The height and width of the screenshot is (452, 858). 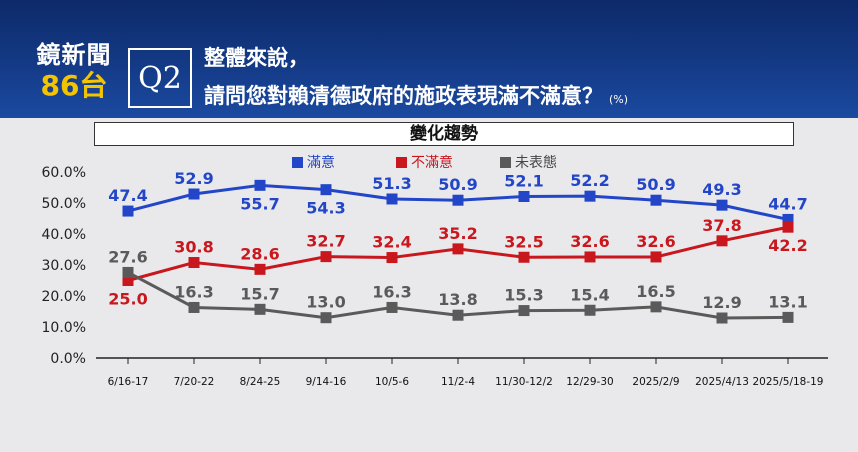 What do you see at coordinates (325, 208) in the screenshot?
I see `data-label-satisfied: 54.3` at bounding box center [325, 208].